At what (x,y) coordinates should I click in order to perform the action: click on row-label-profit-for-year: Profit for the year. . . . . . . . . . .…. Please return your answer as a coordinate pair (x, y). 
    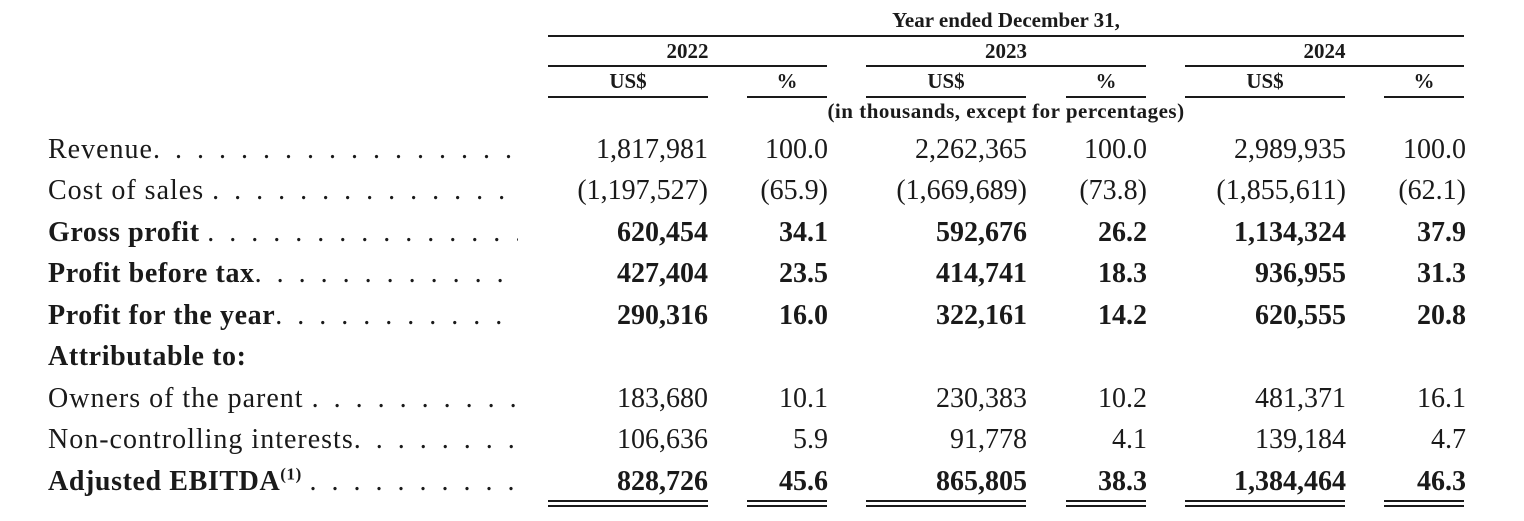
    Looking at the image, I should click on (283, 315).